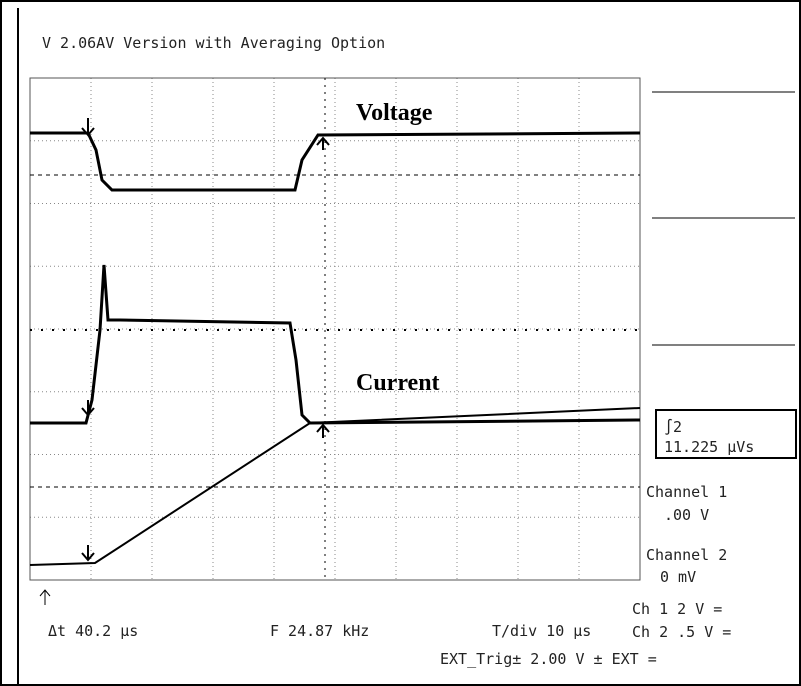 This screenshot has width=801, height=686. What do you see at coordinates (686, 492) in the screenshot?
I see `channel1-label: Channel 1` at bounding box center [686, 492].